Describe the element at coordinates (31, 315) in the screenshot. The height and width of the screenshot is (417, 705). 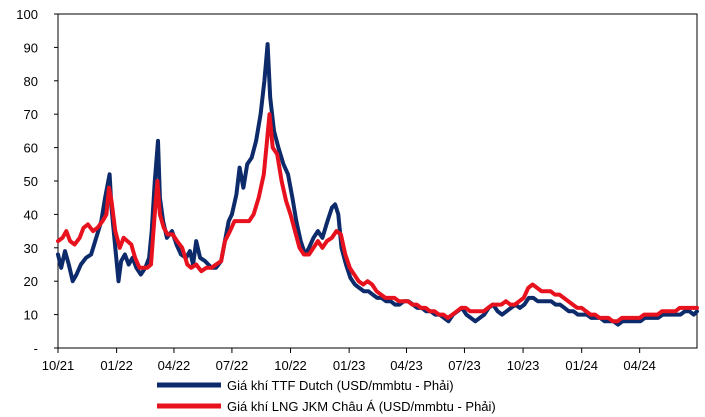
I see `y-tick-label: 10` at that location.